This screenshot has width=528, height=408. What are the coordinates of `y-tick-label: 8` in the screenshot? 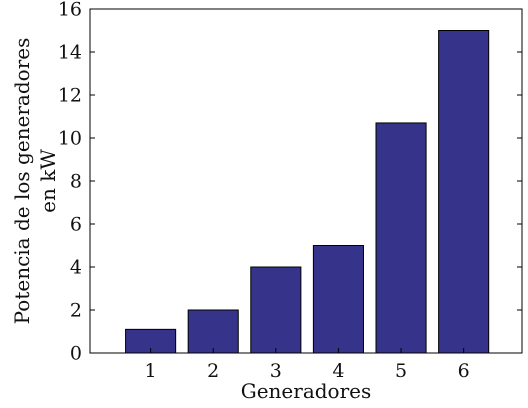 It's located at (76, 182).